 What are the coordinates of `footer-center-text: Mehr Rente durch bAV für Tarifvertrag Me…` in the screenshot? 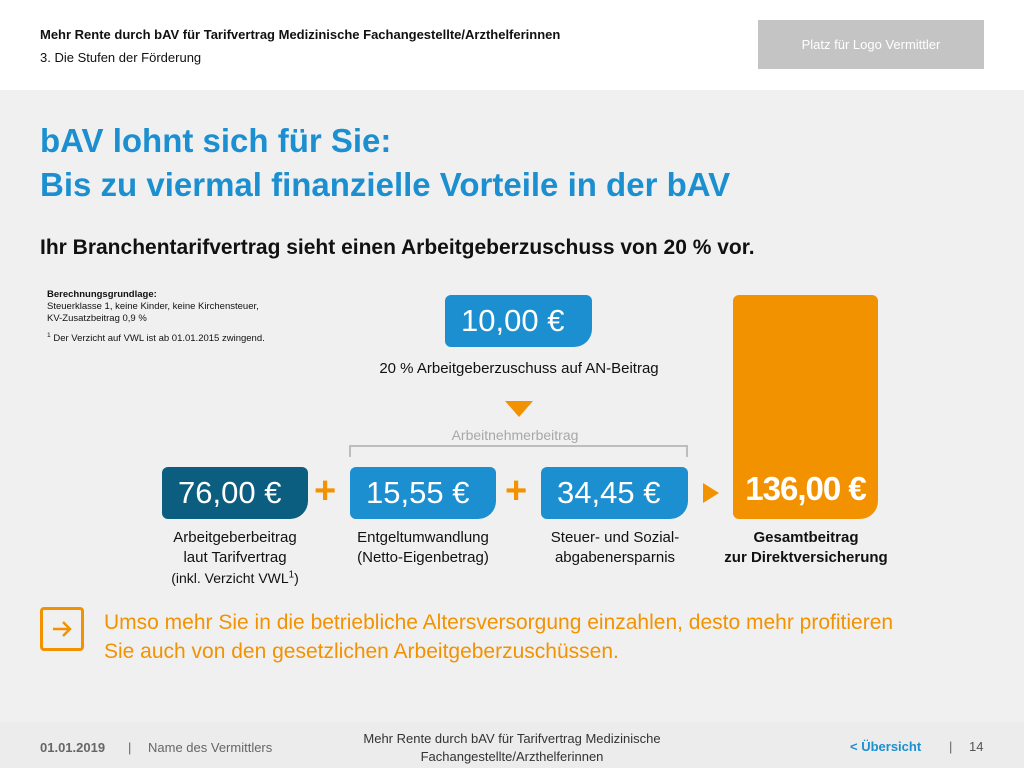 It's located at (512, 748).